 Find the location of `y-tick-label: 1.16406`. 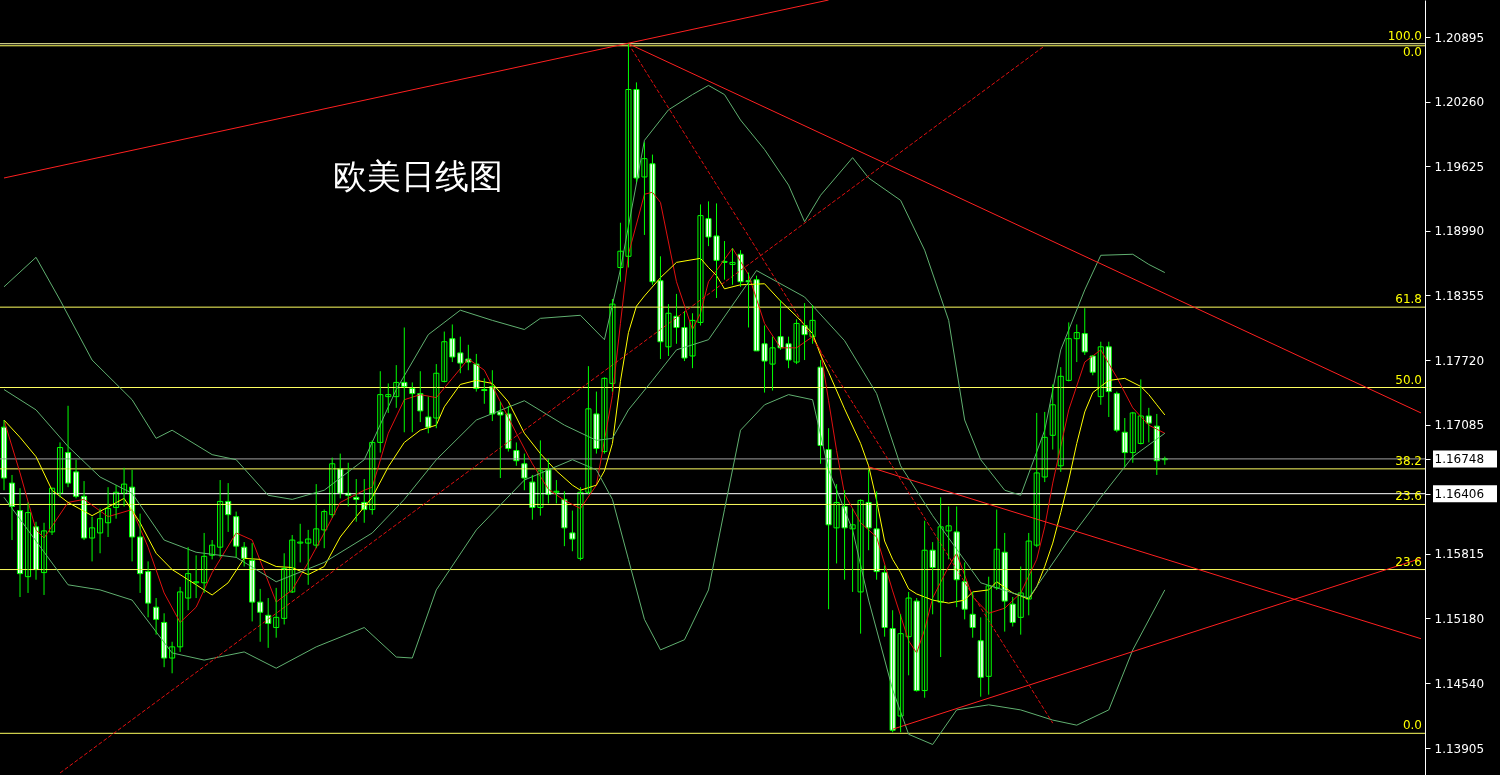

y-tick-label: 1.16406 is located at coordinates (1459, 494).